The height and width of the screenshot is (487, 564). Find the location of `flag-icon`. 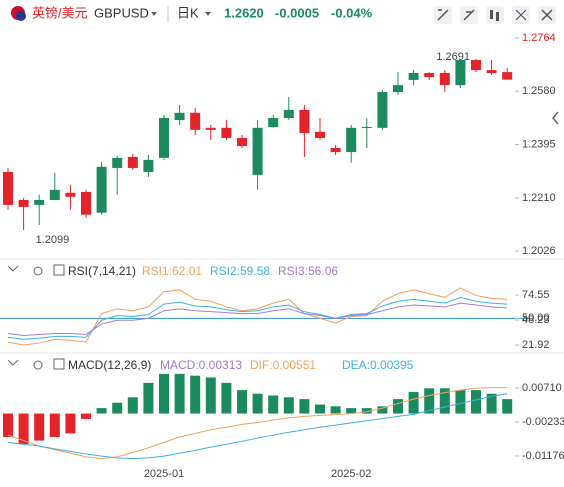

flag-icon is located at coordinates (21, 16).